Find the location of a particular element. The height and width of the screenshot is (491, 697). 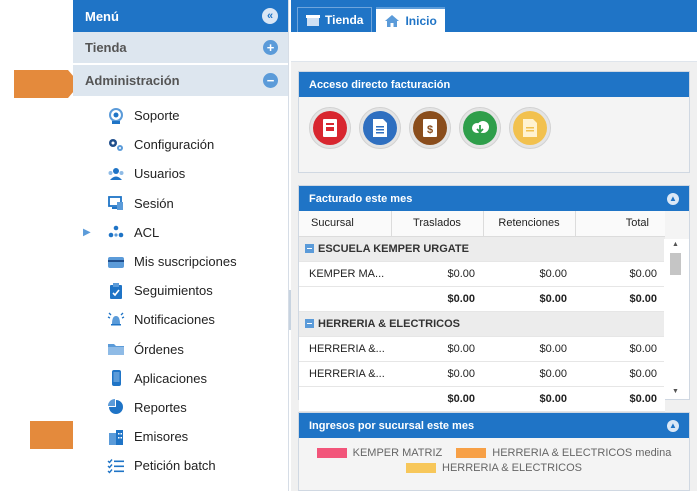

quick-invoice-button is located at coordinates (330, 128).